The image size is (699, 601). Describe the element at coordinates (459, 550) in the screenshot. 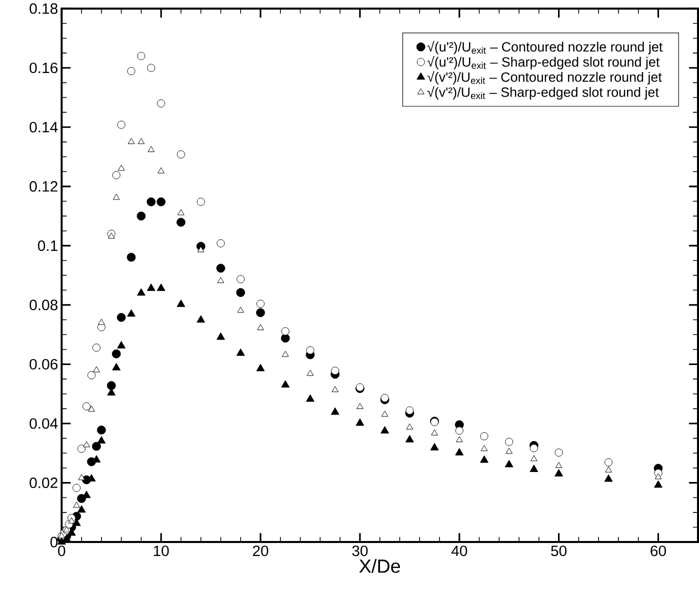

I see `x-tick-label: 40` at that location.